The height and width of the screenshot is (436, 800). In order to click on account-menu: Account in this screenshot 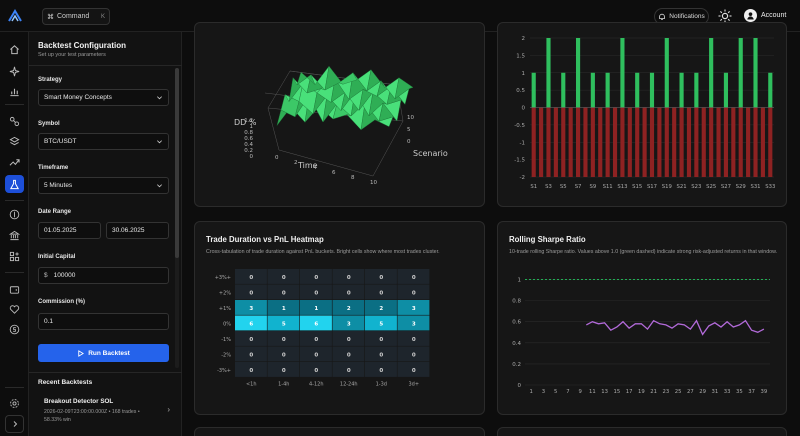, I will do `click(765, 15)`.